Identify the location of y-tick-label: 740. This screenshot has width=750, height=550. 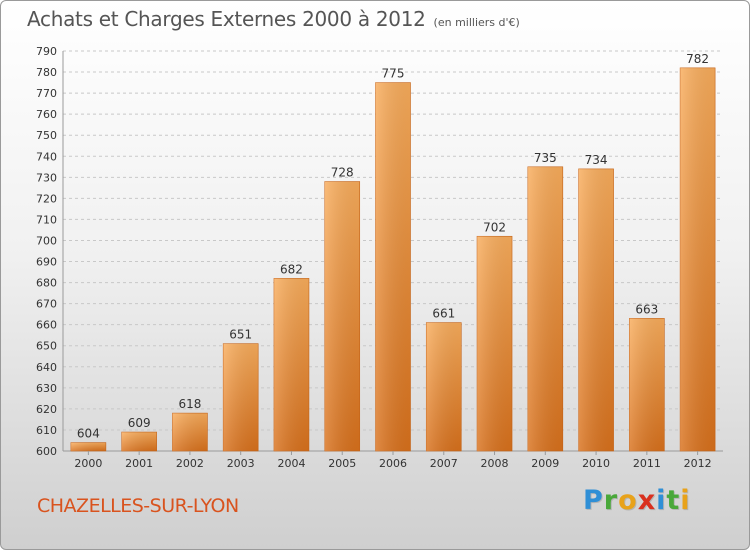
(46, 156).